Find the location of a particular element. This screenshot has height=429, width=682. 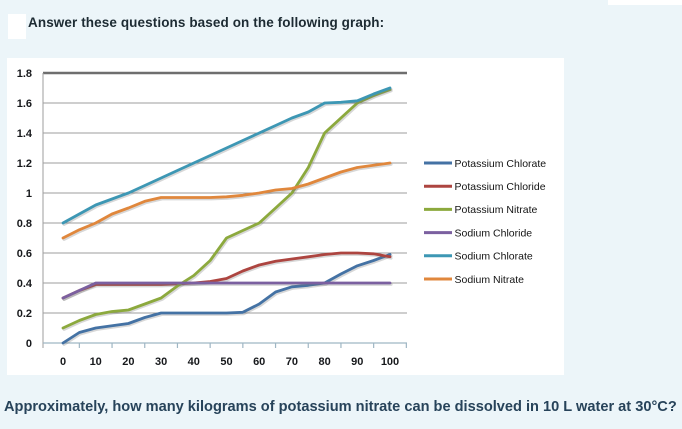

x-tick-label: 90 is located at coordinates (357, 362).